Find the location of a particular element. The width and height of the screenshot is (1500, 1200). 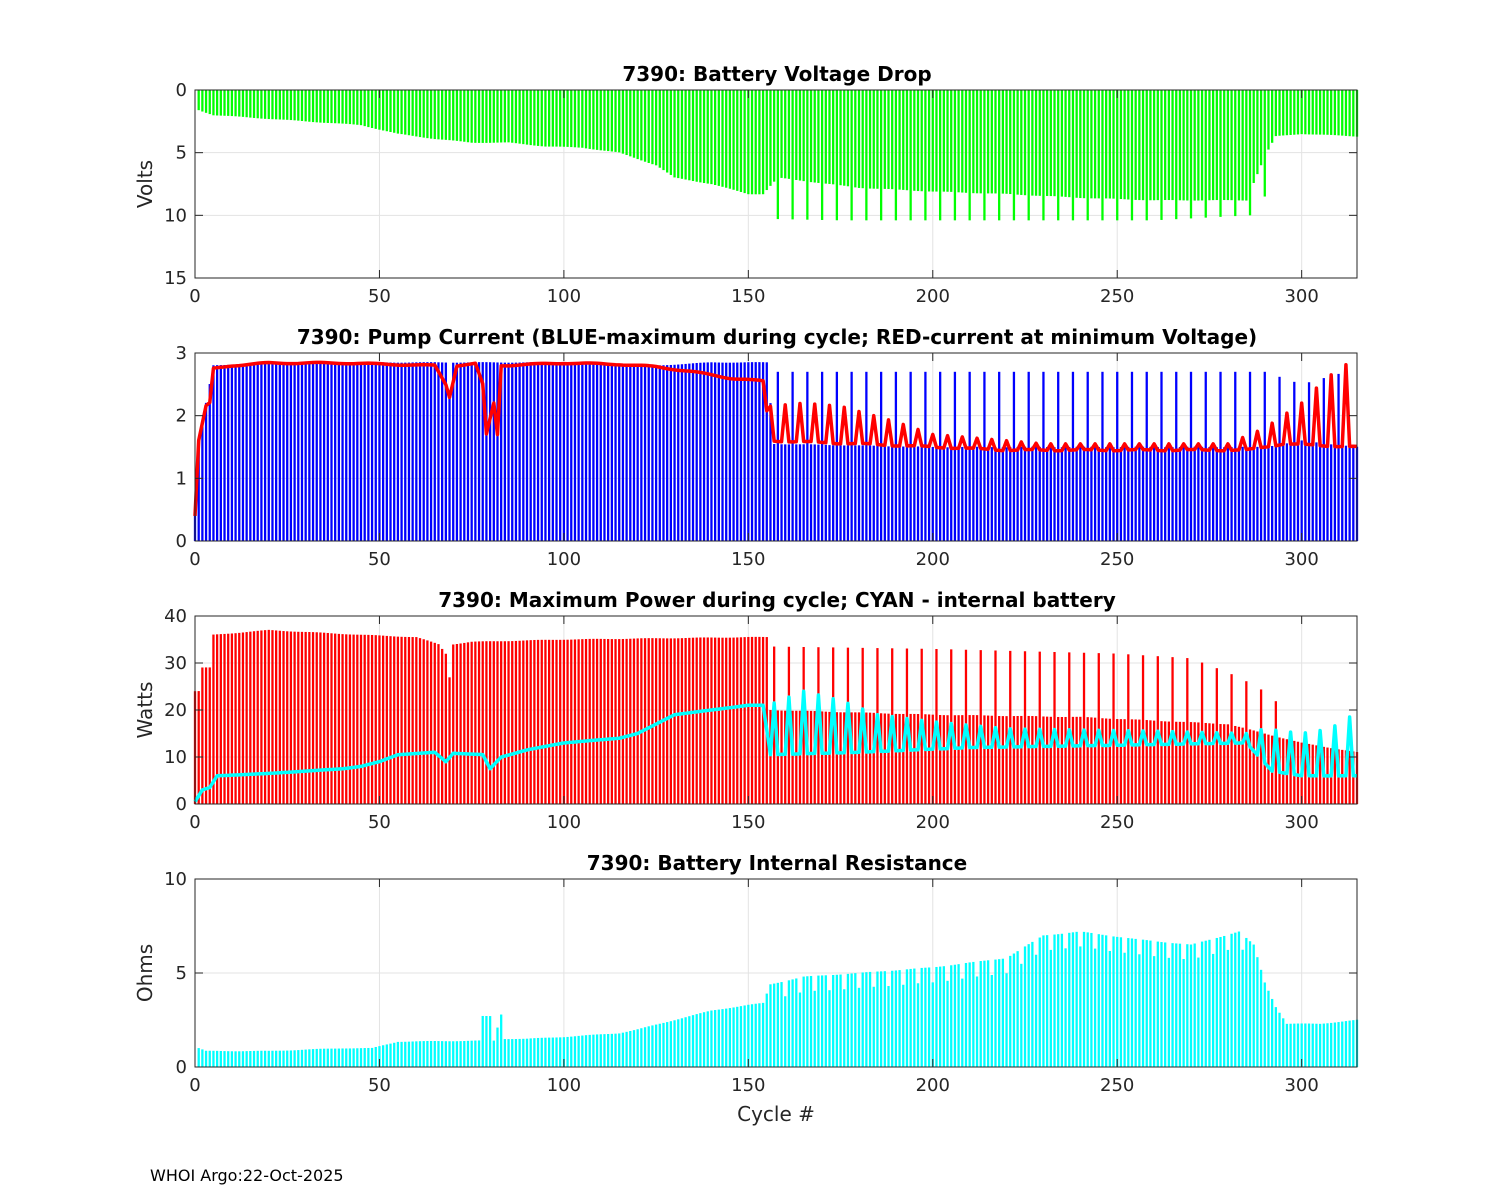

x-tick-label: 100 is located at coordinates (564, 822).